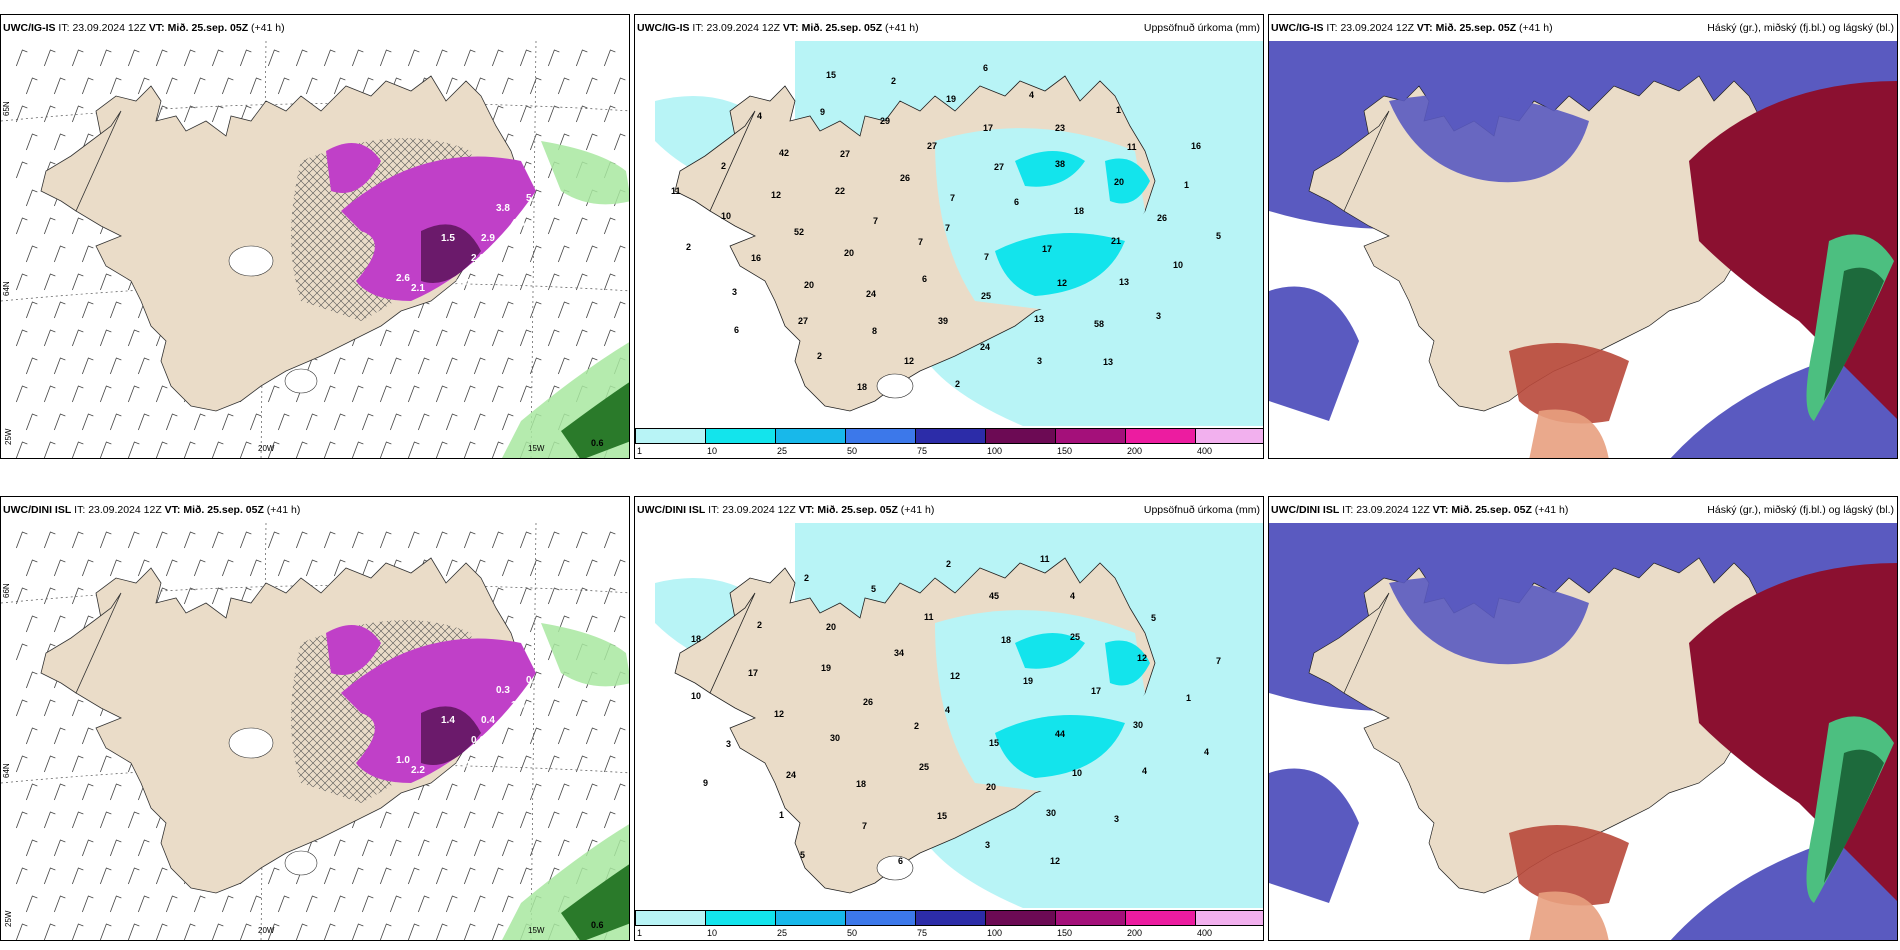  Describe the element at coordinates (696, 696) in the screenshot. I see `precip-value: 10` at that location.